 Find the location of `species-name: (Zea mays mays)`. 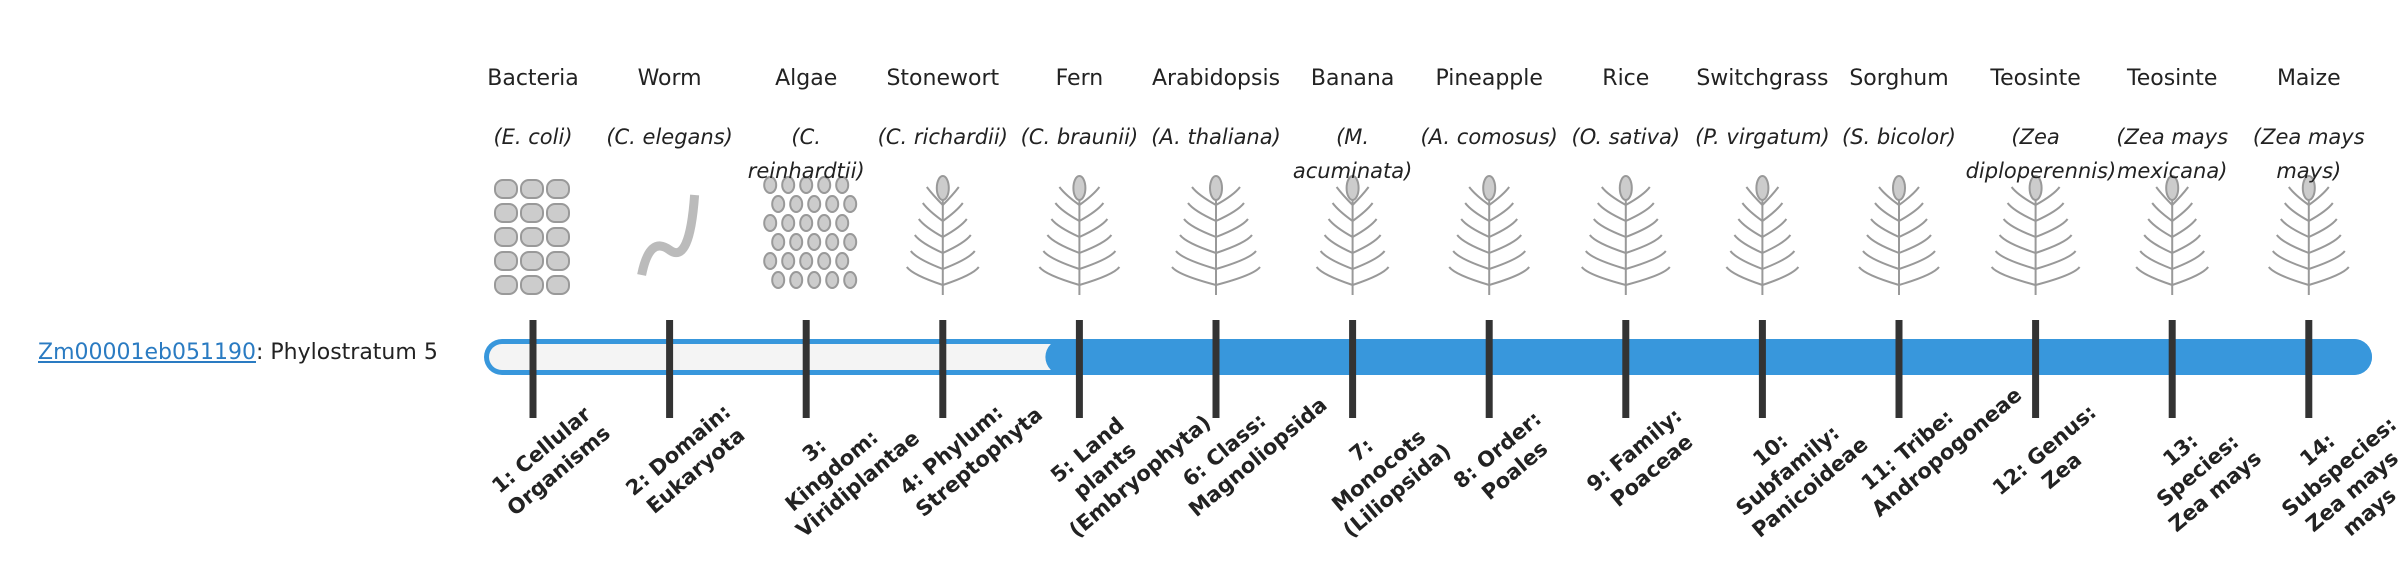

species-name: (Zea mays mays) is located at coordinates (2308, 154).